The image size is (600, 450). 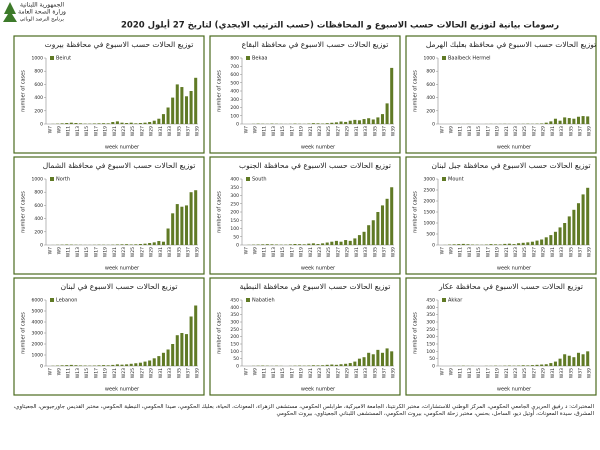 I want to click on panel, so click(x=109, y=336).